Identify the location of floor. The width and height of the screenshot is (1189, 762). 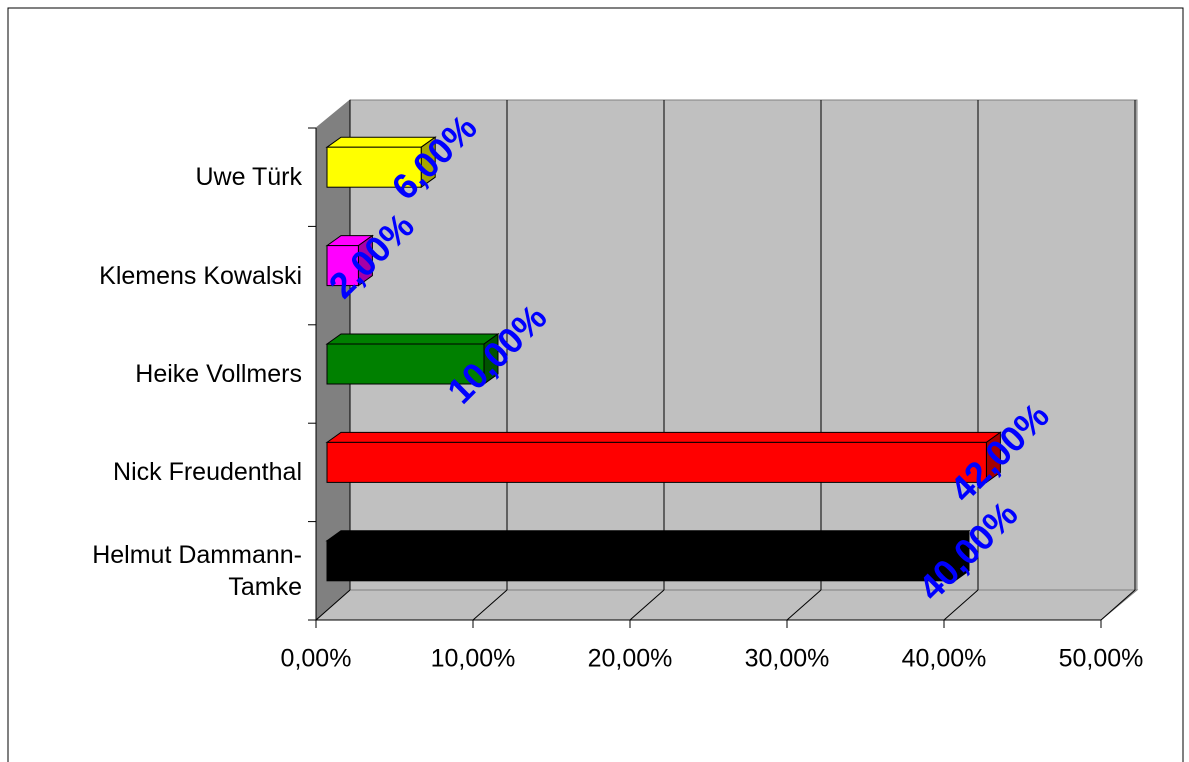
(726, 605).